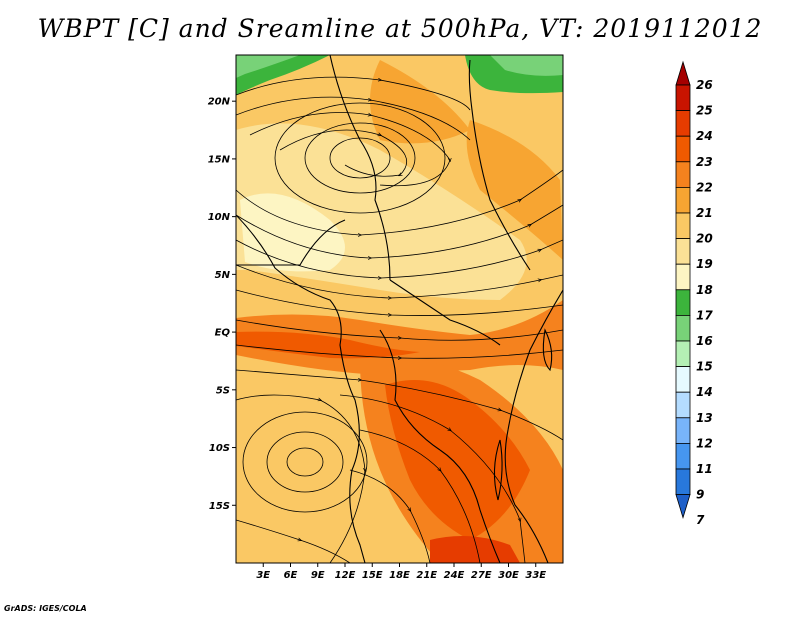 The image size is (800, 618). Describe the element at coordinates (700, 495) in the screenshot. I see `colorbar-label: 9` at that location.